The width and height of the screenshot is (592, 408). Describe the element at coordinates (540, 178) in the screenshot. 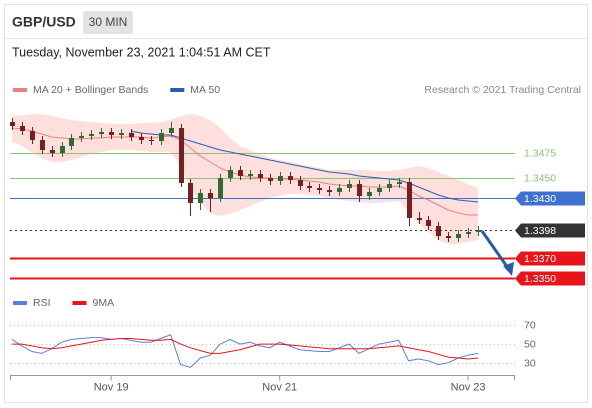

I see `level-label: 1.3450` at that location.